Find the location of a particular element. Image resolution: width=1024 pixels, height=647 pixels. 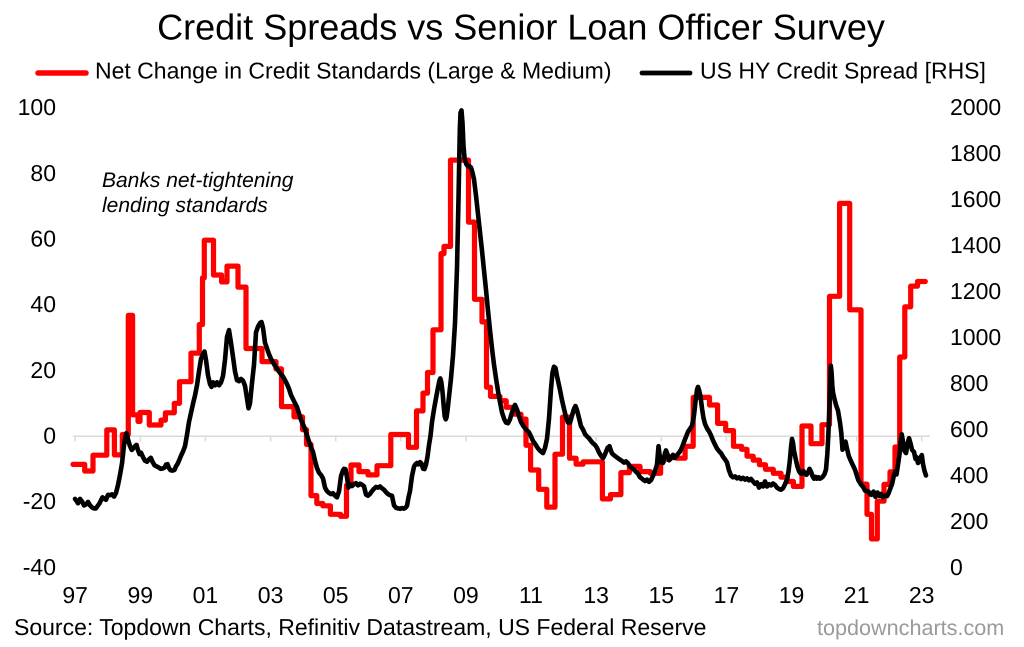

svg-text: 17 is located at coordinates (727, 595).